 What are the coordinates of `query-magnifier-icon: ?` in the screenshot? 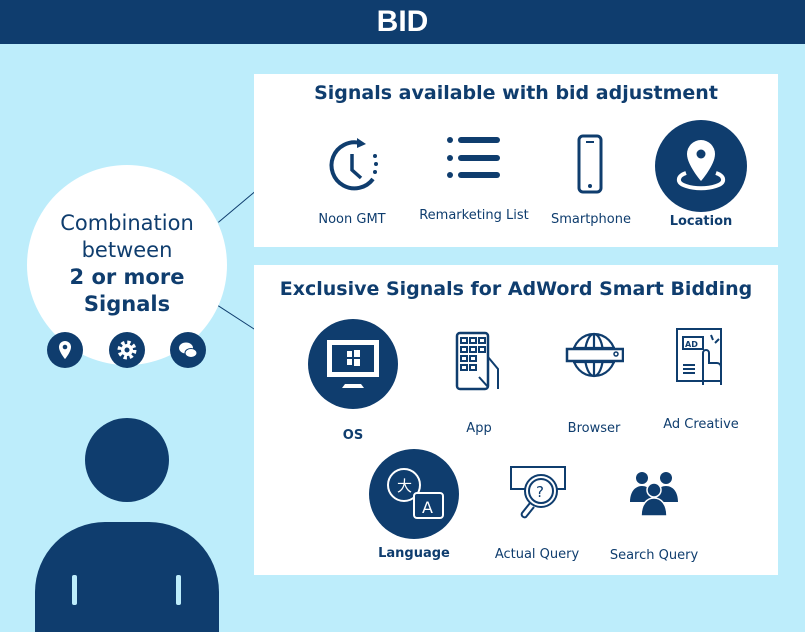 It's located at (538, 492).